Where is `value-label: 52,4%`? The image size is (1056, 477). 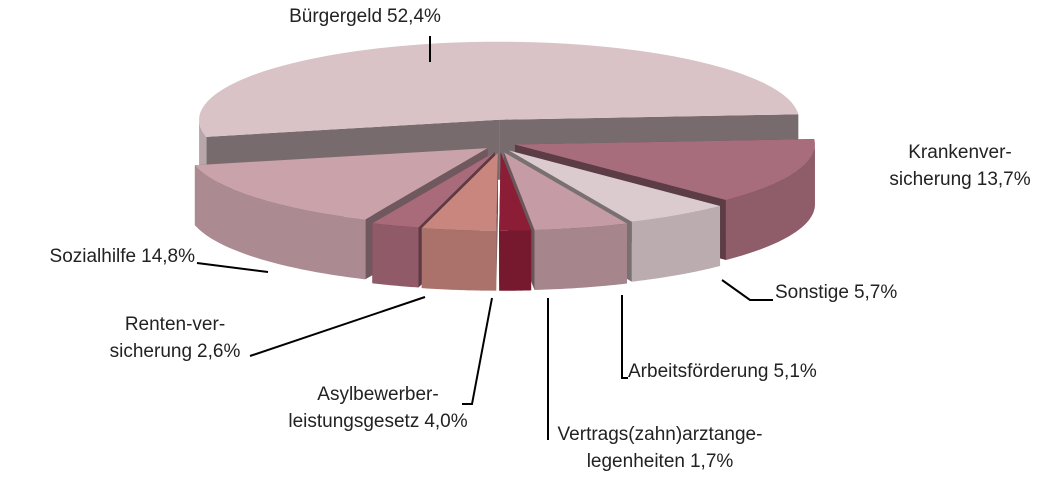 value-label: 52,4% is located at coordinates (414, 16).